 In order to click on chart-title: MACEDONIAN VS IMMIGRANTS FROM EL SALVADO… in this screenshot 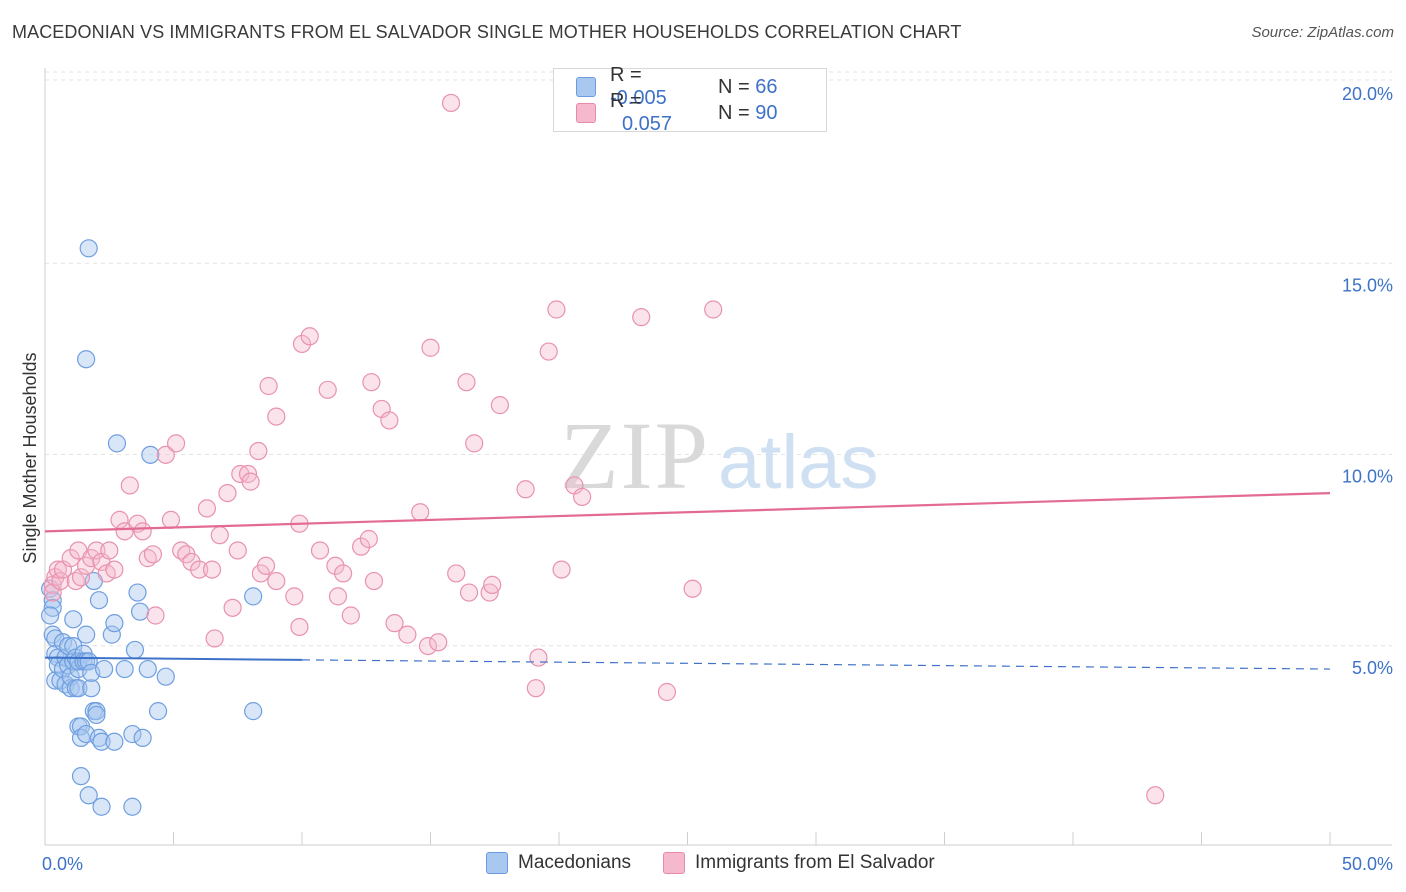, I will do `click(487, 32)`.